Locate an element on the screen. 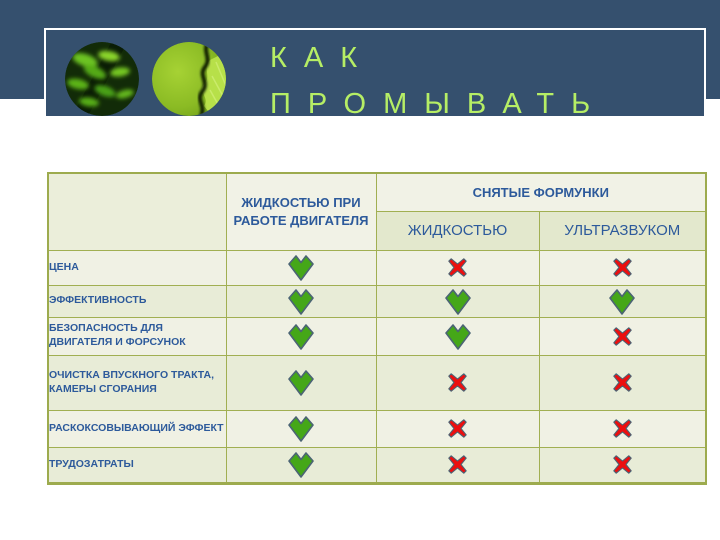  table-header-row-2: ЖИДКОСТЬЮ УЛЬТРАЗВУКОМ is located at coordinates (377, 230).